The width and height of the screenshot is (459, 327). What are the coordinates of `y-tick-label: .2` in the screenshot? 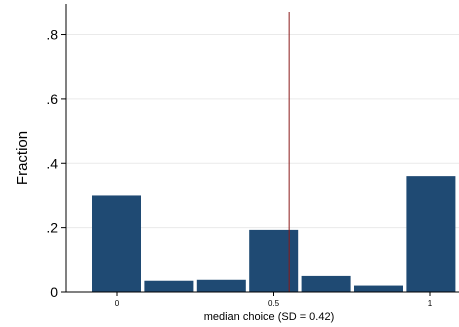 It's located at (52, 228).